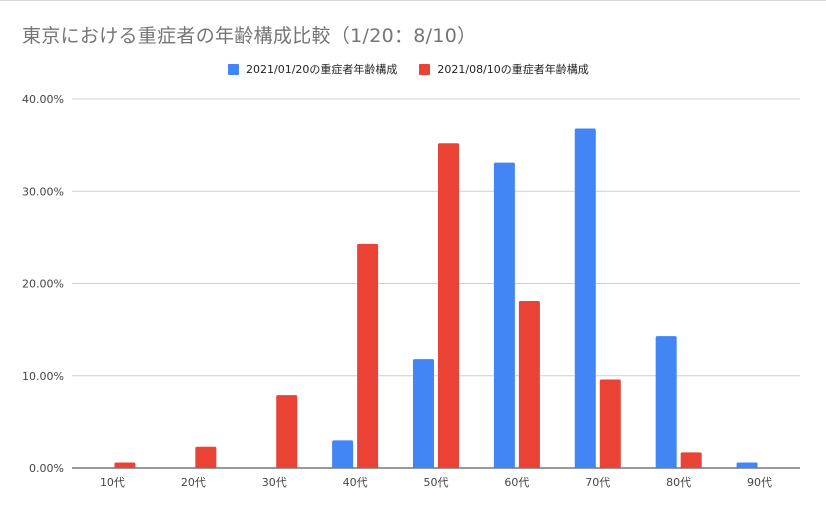 This screenshot has height=513, width=826. Describe the element at coordinates (46, 468) in the screenshot. I see `y-tick-label: 0.00%` at that location.